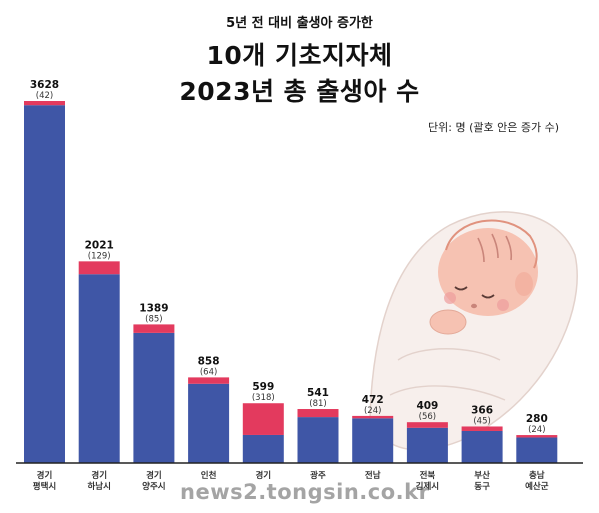  I want to click on category-label: 부산, so click(482, 475).